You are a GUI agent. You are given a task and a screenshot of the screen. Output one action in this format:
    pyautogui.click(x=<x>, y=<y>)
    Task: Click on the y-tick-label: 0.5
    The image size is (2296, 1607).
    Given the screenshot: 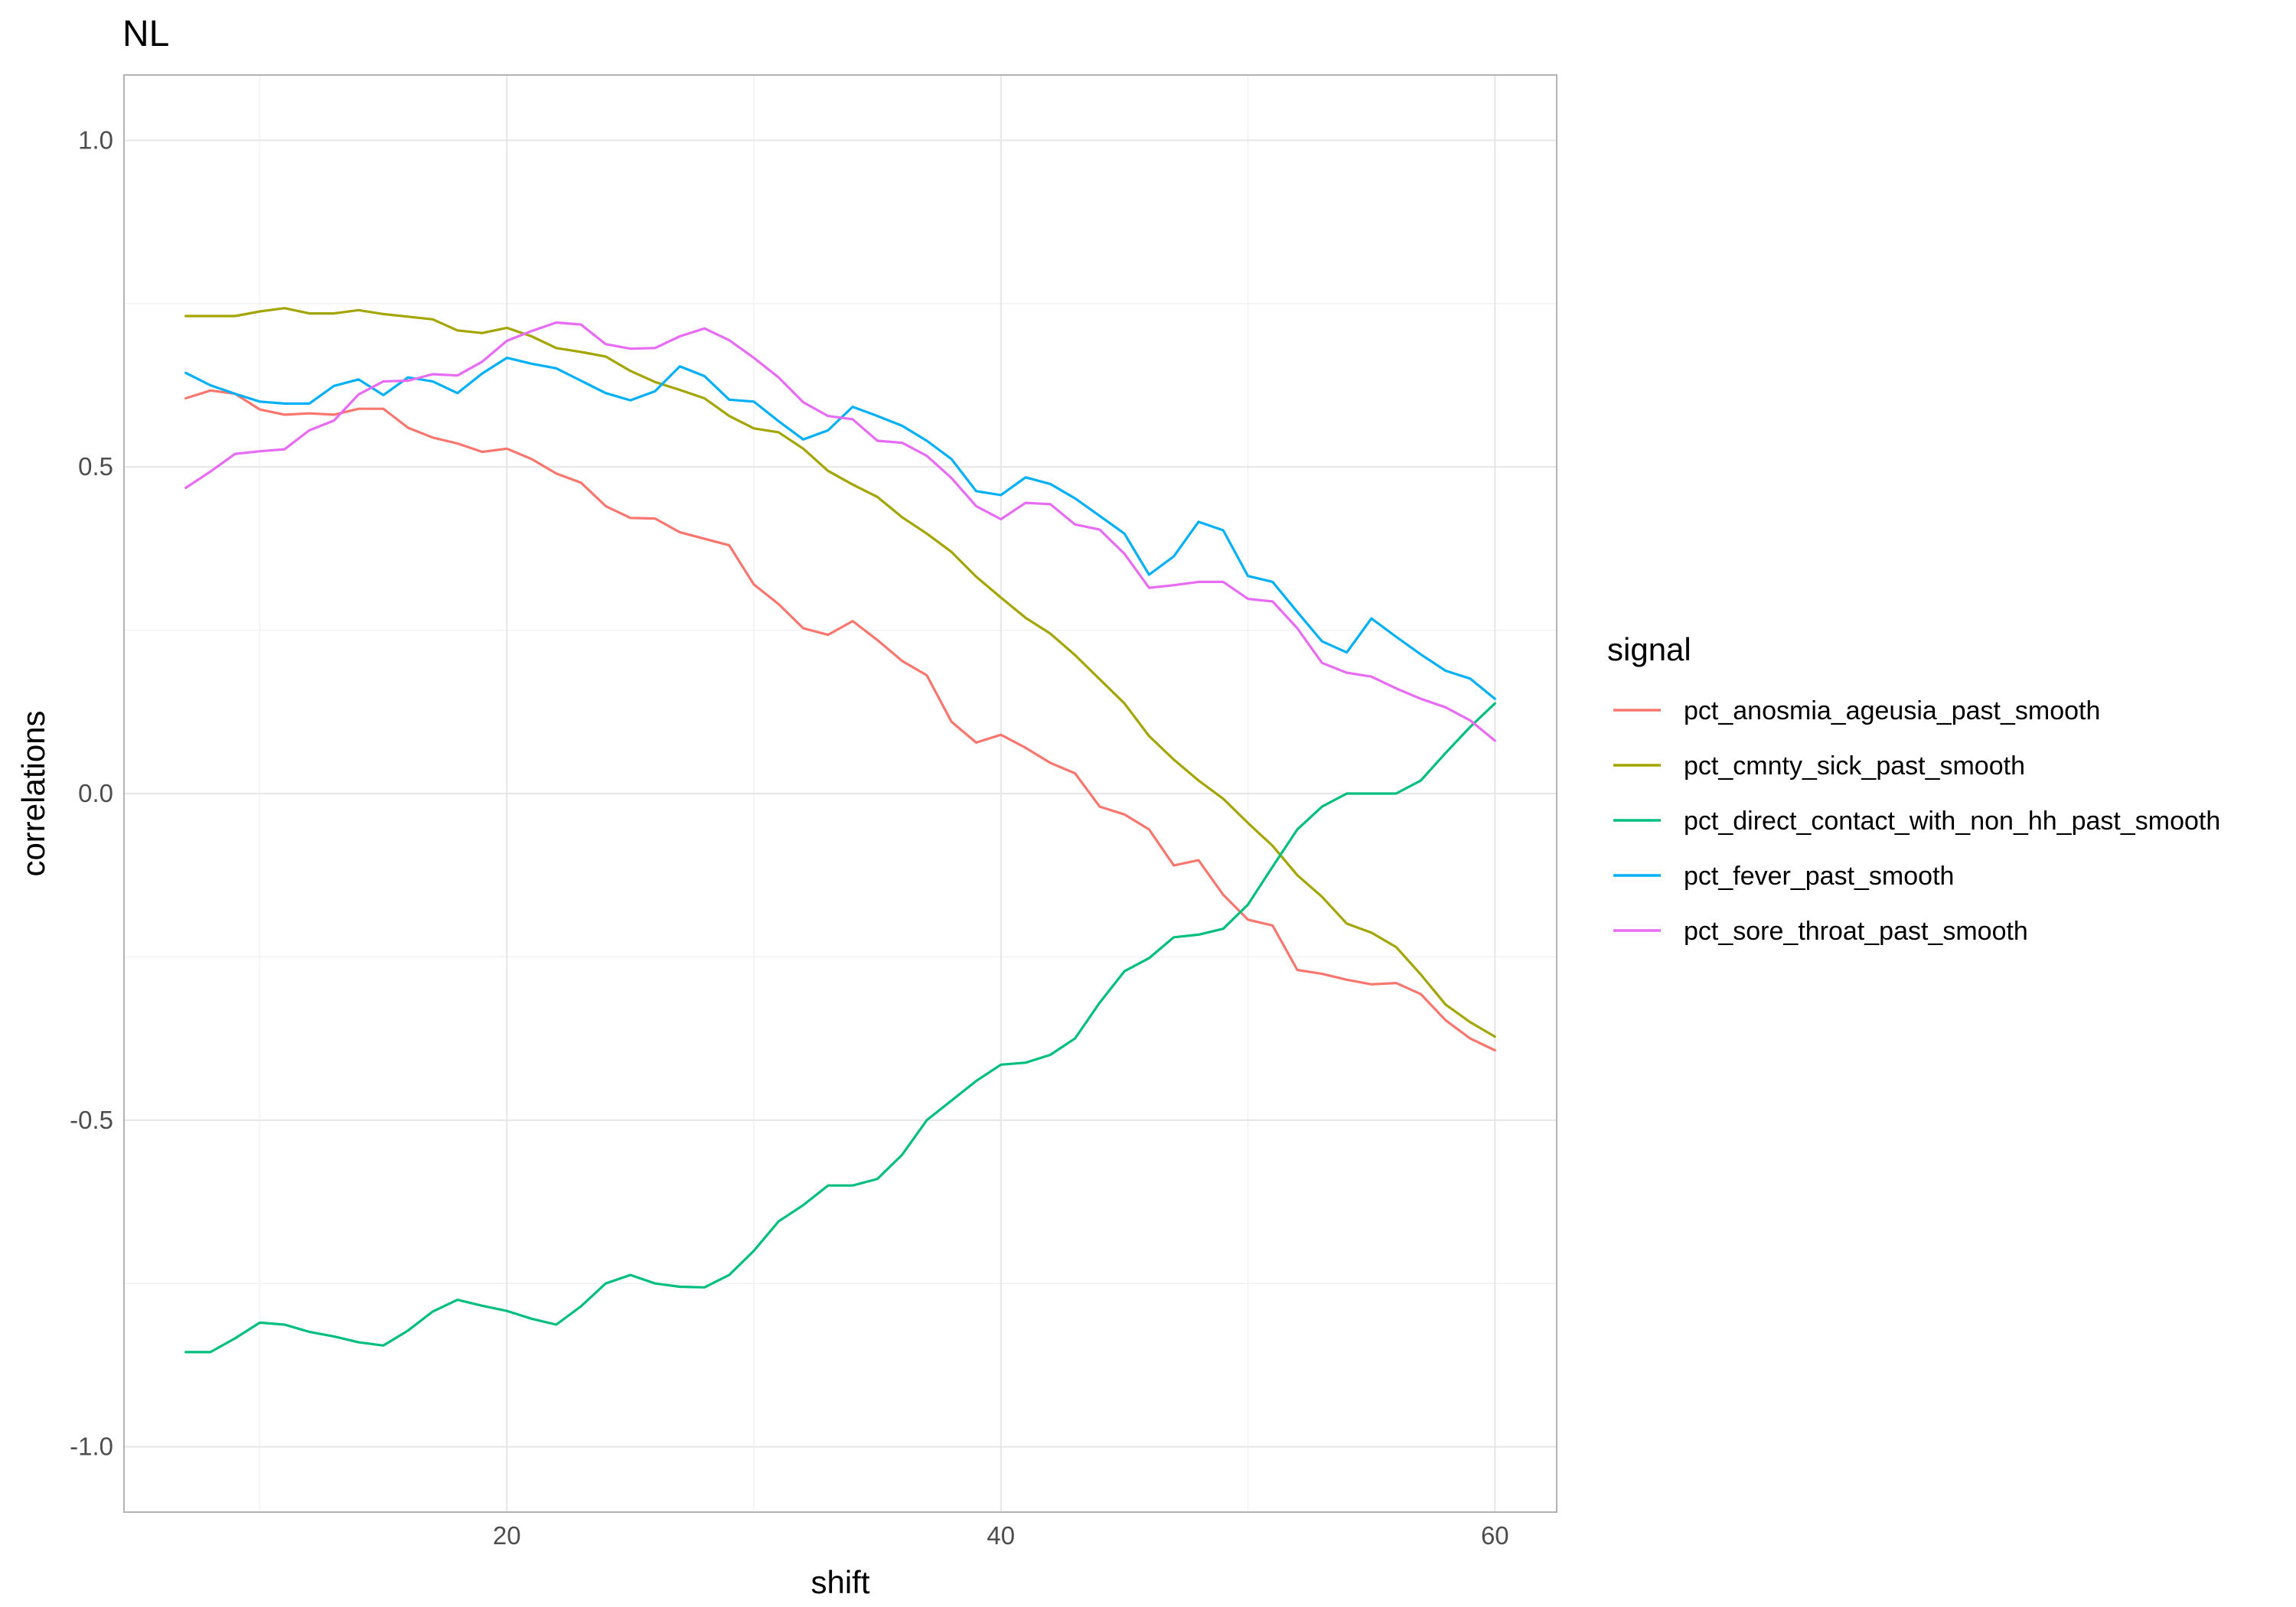 What is the action you would take?
    pyautogui.click(x=95, y=466)
    